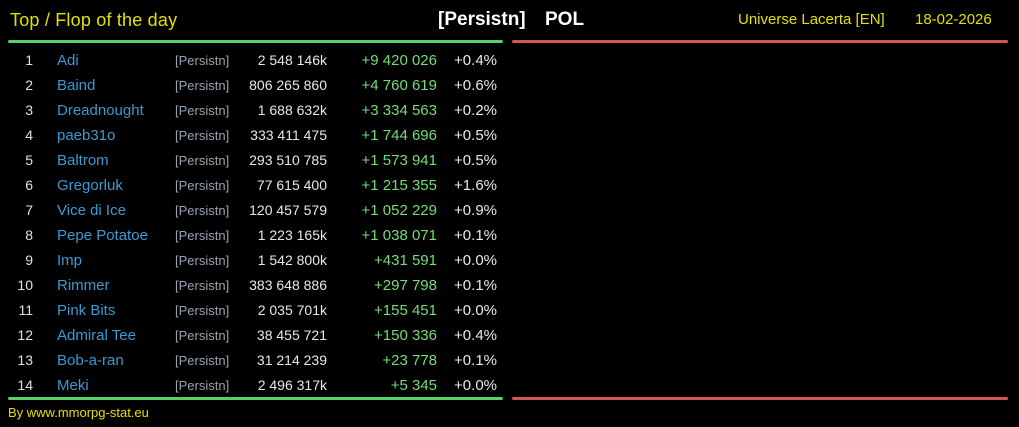  What do you see at coordinates (399, 60) in the screenshot?
I see `gain-cell: +9 420 026` at bounding box center [399, 60].